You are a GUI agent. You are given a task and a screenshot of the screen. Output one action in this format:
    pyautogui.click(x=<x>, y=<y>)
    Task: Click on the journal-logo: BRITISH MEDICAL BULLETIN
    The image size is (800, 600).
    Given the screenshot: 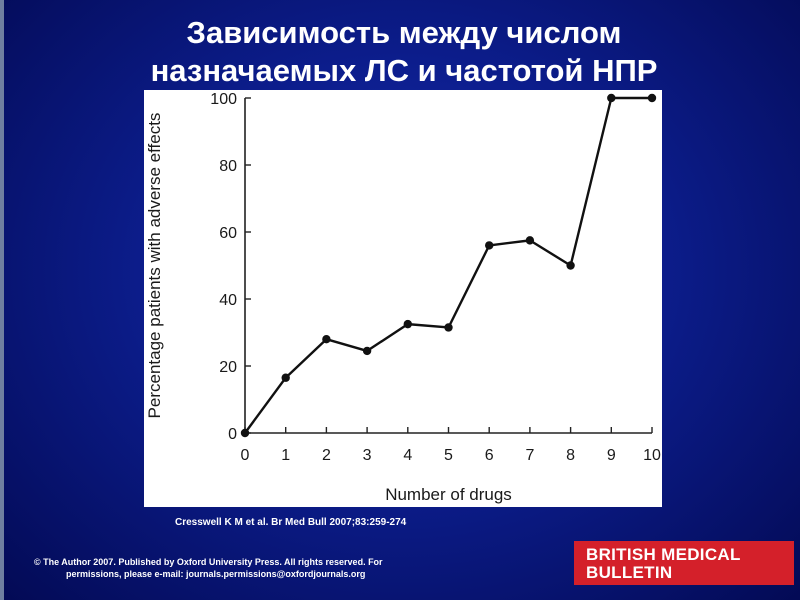 What is the action you would take?
    pyautogui.click(x=684, y=563)
    